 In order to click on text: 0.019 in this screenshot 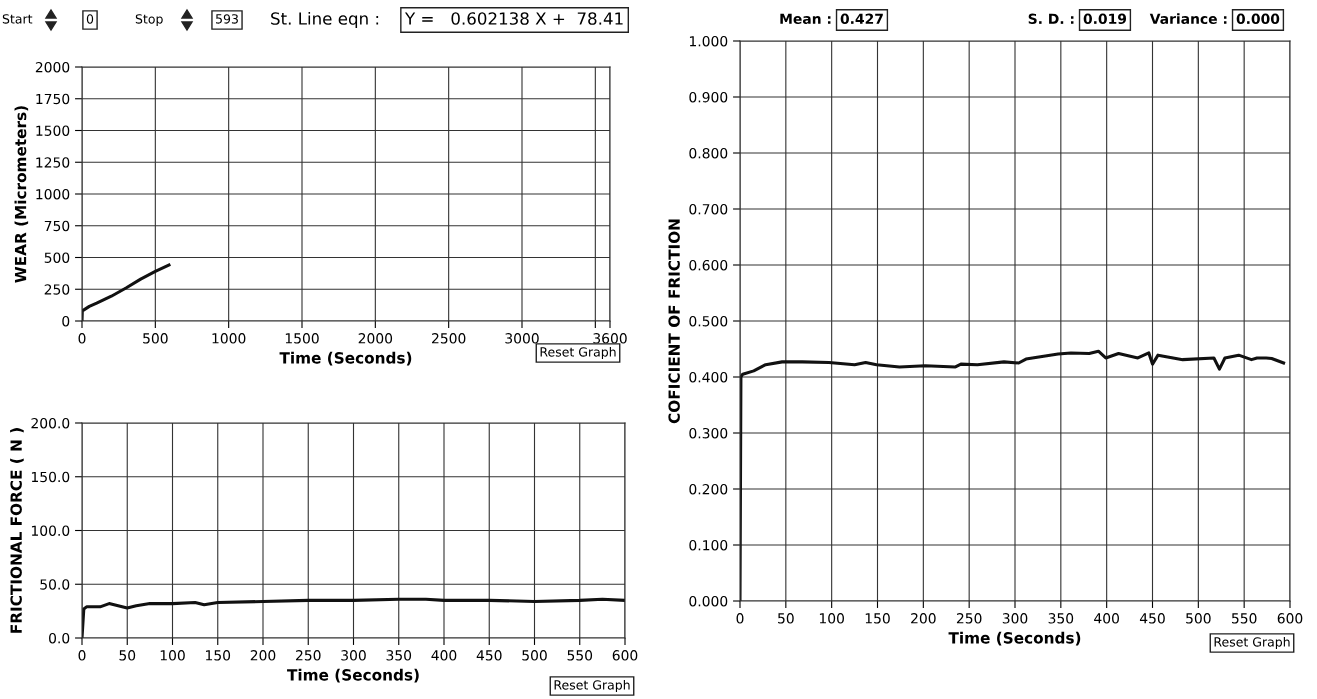, I will do `click(1105, 19)`.